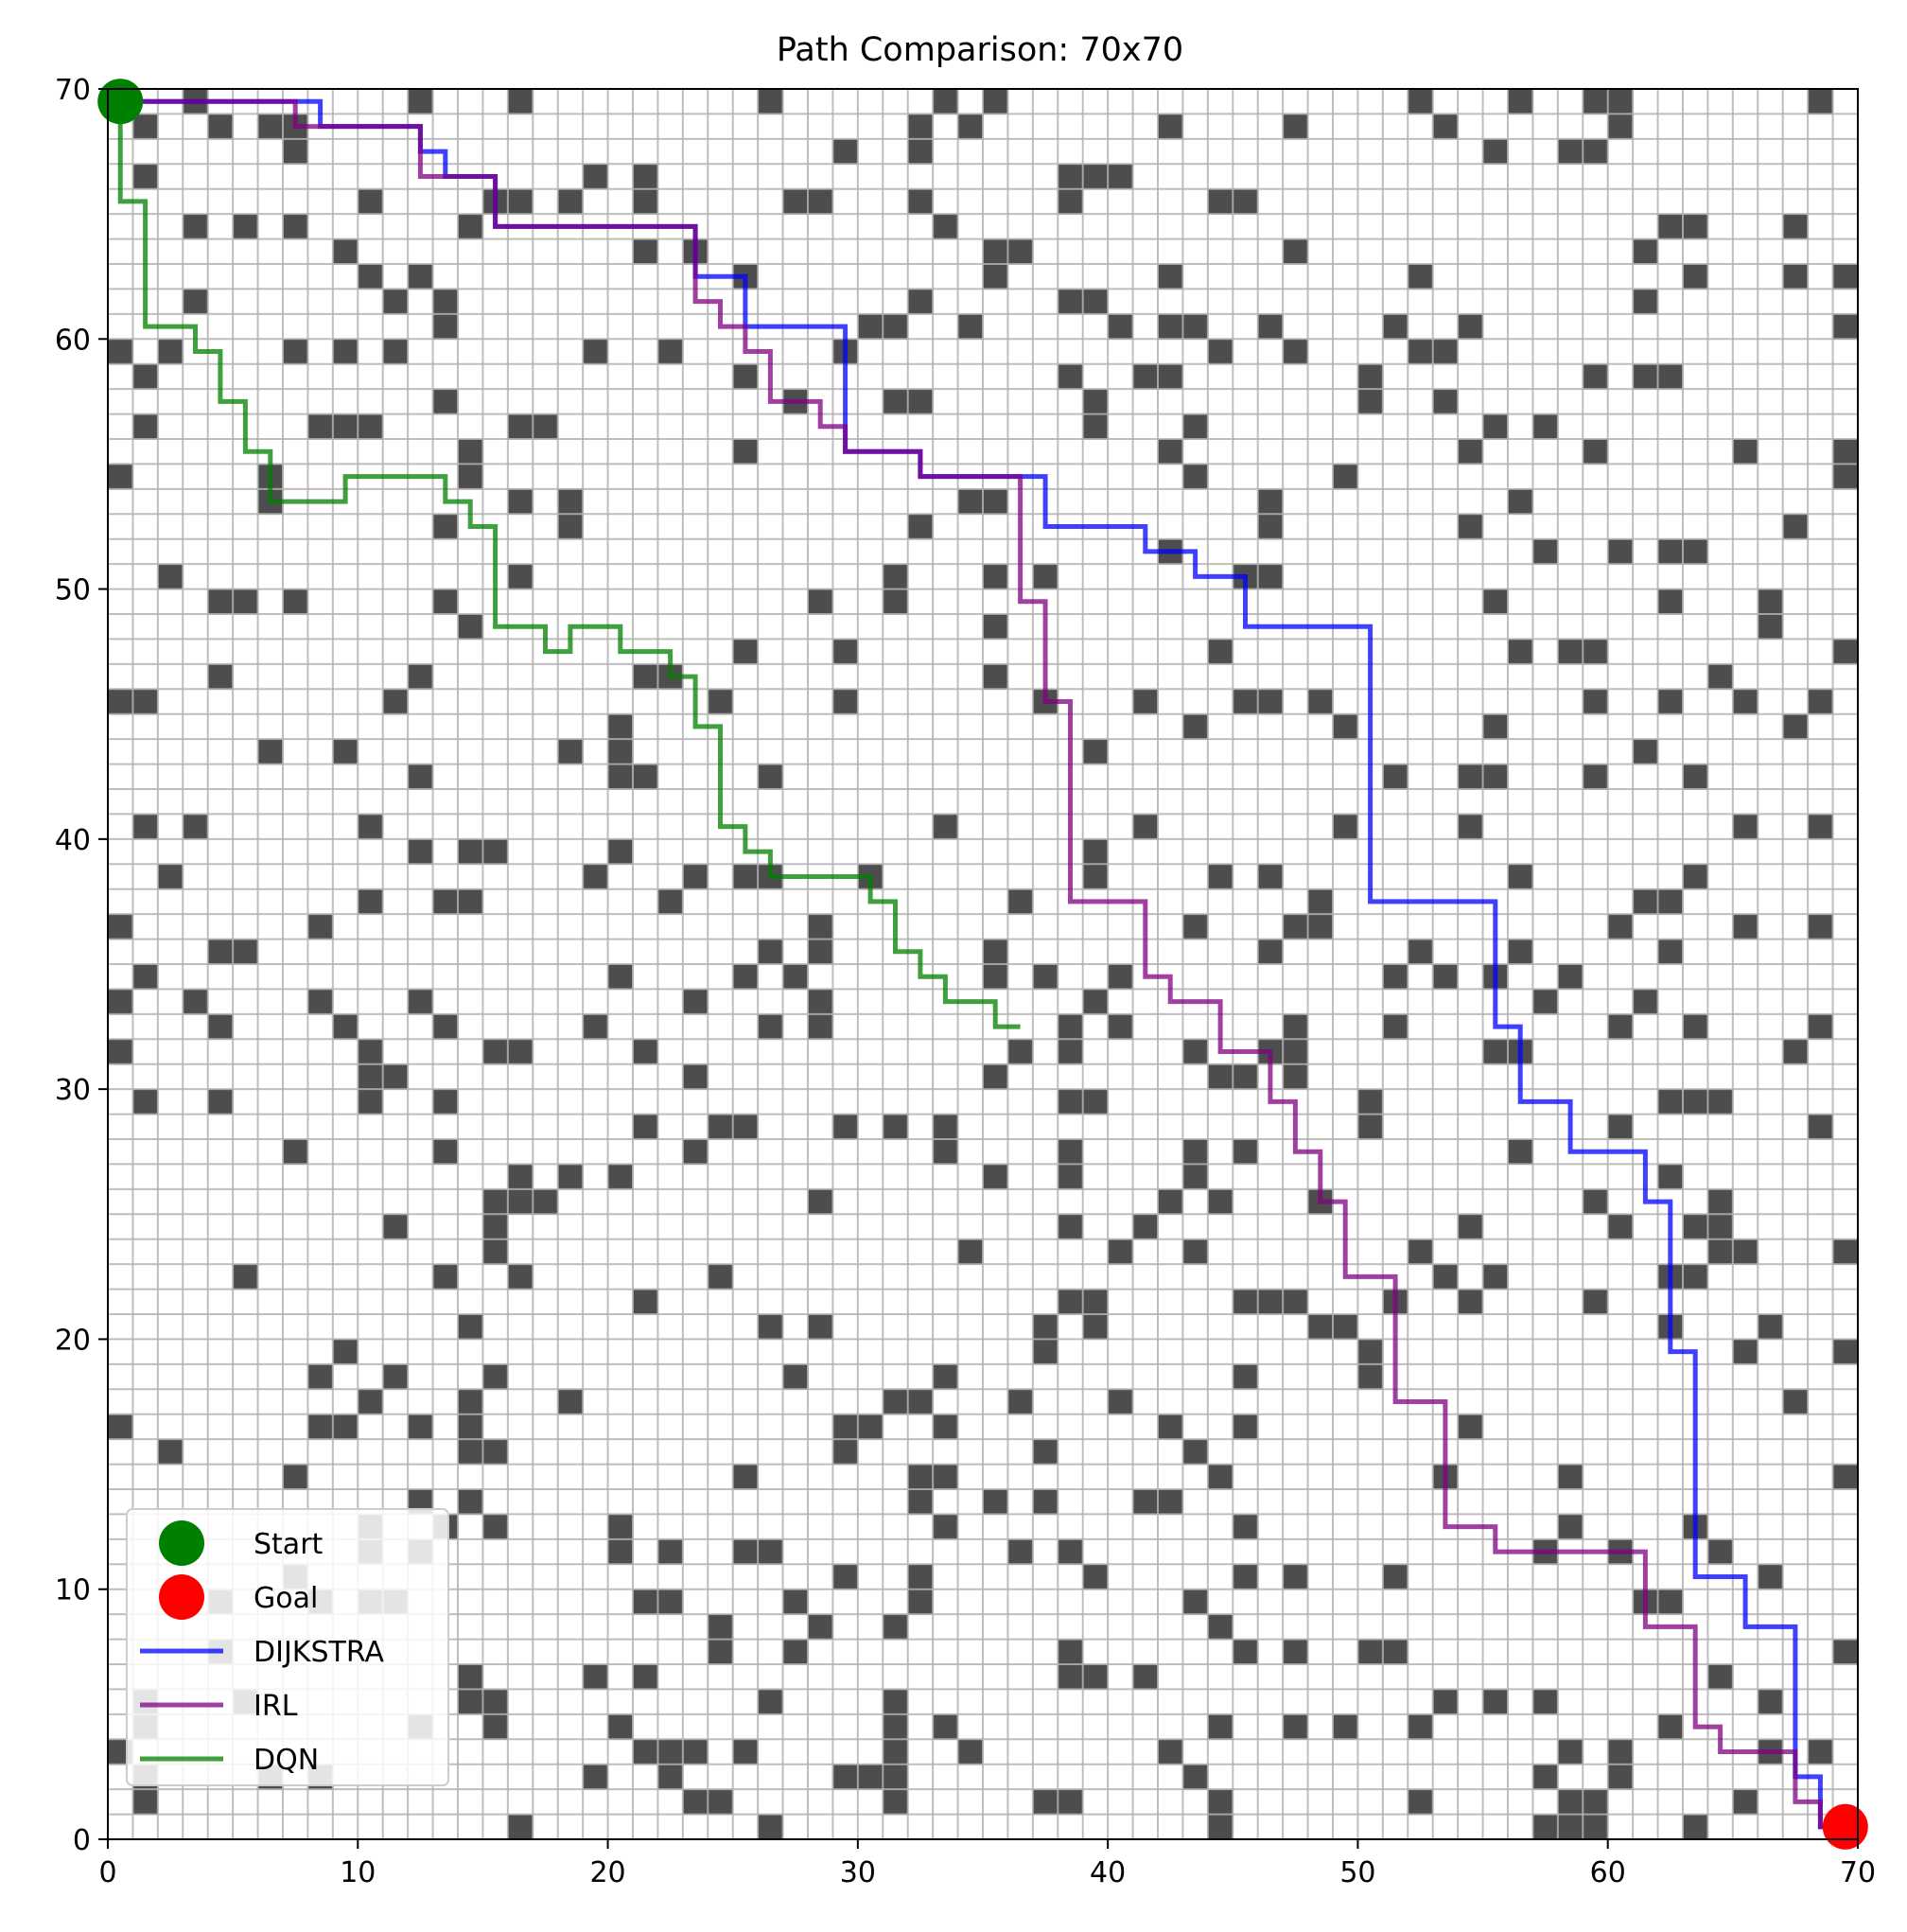  Describe the element at coordinates (607, 1872) in the screenshot. I see `x-tick-label: 20` at that location.